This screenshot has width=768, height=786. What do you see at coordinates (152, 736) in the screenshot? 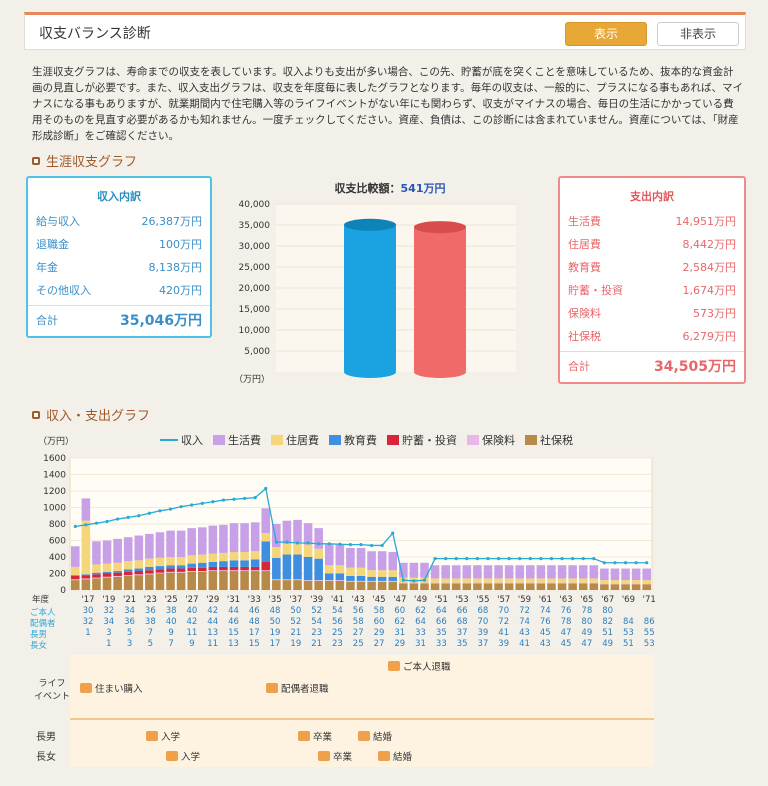
I see `school-icon` at bounding box center [152, 736].